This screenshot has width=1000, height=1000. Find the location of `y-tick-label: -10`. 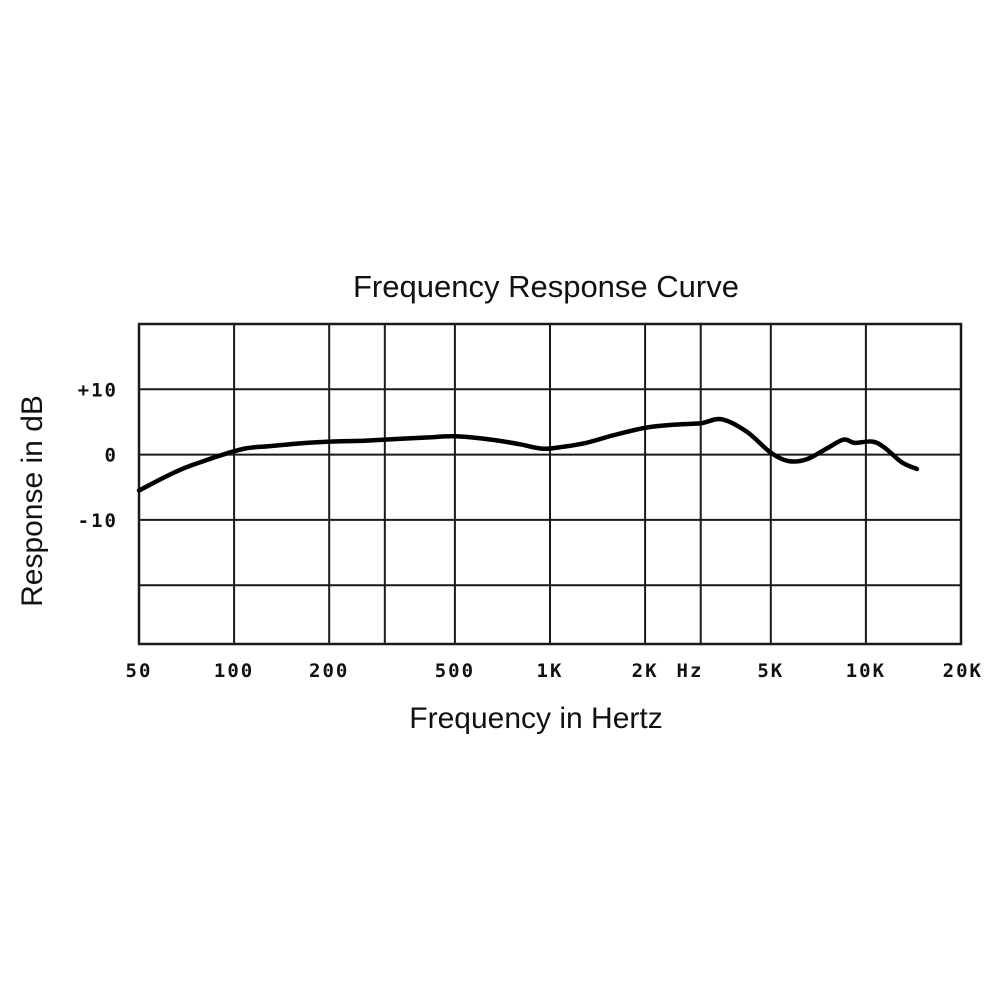

y-tick-label: -10 is located at coordinates (98, 521).